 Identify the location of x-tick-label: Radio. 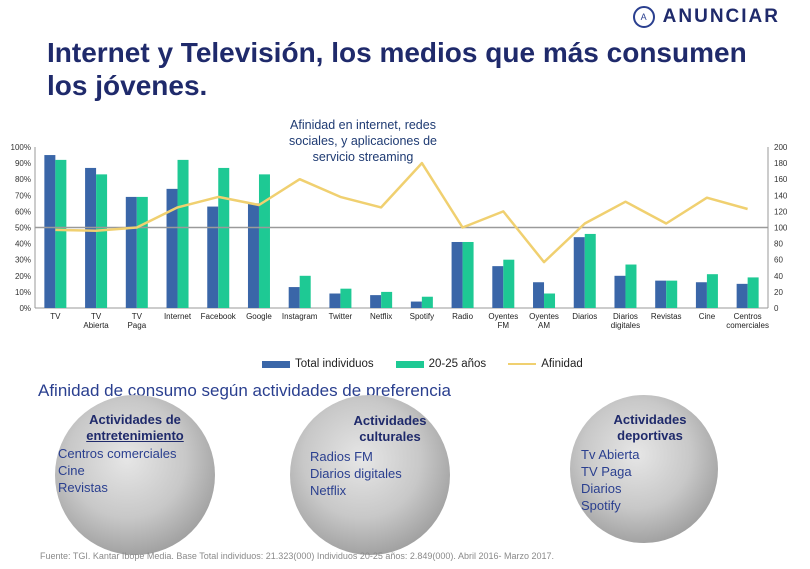
(462, 316).